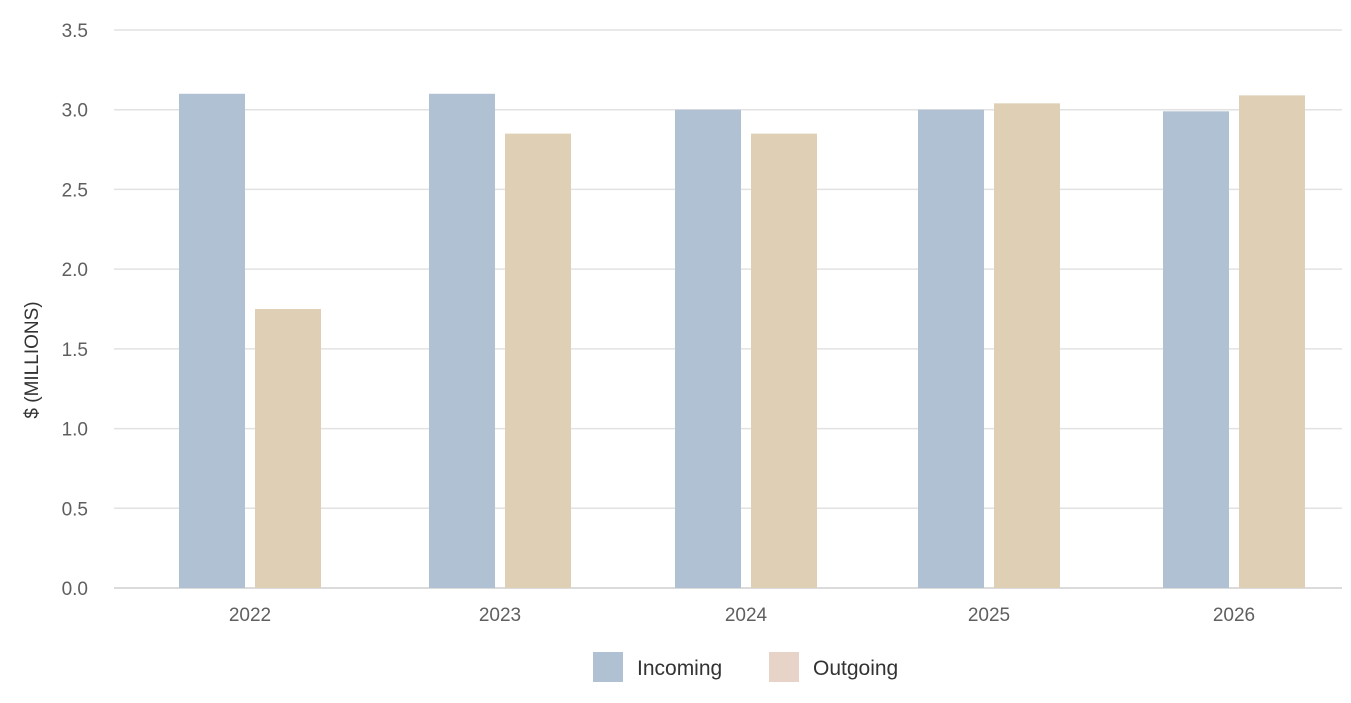 The height and width of the screenshot is (703, 1351). I want to click on bar-incoming-2026, so click(1196, 350).